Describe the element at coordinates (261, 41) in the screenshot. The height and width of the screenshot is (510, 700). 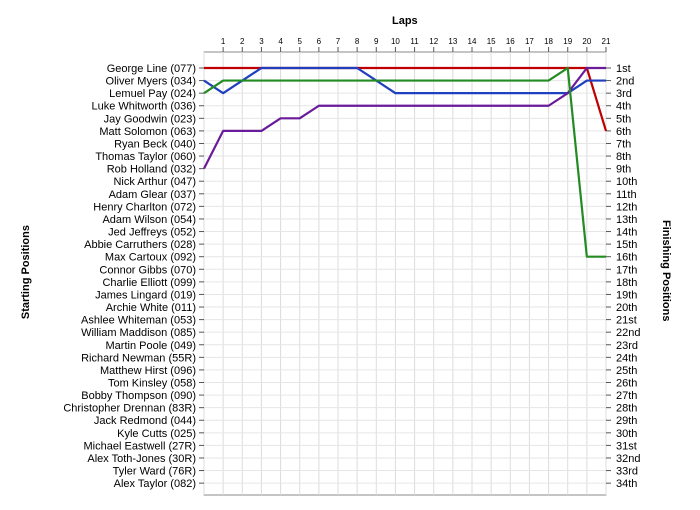
I see `x-tick-label: 3` at that location.